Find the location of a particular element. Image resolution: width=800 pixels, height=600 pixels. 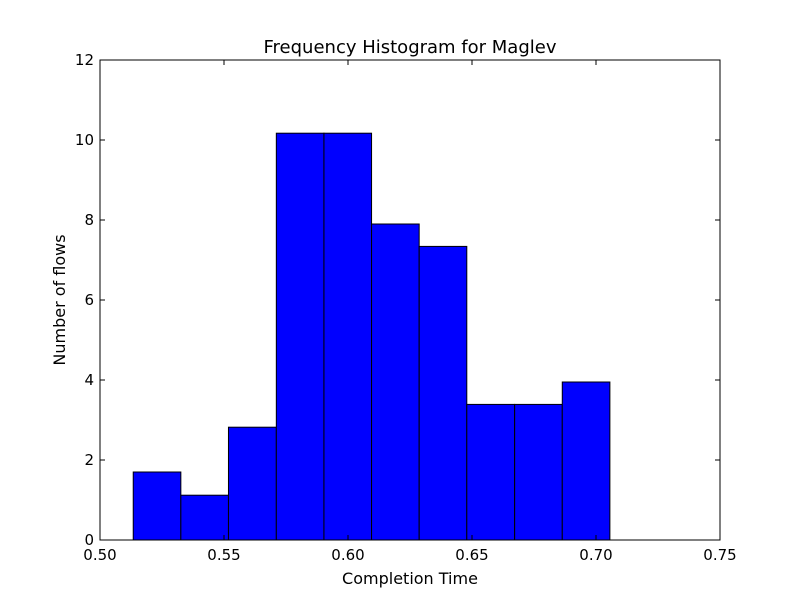

x-tick-label: 0.75 is located at coordinates (719, 555).